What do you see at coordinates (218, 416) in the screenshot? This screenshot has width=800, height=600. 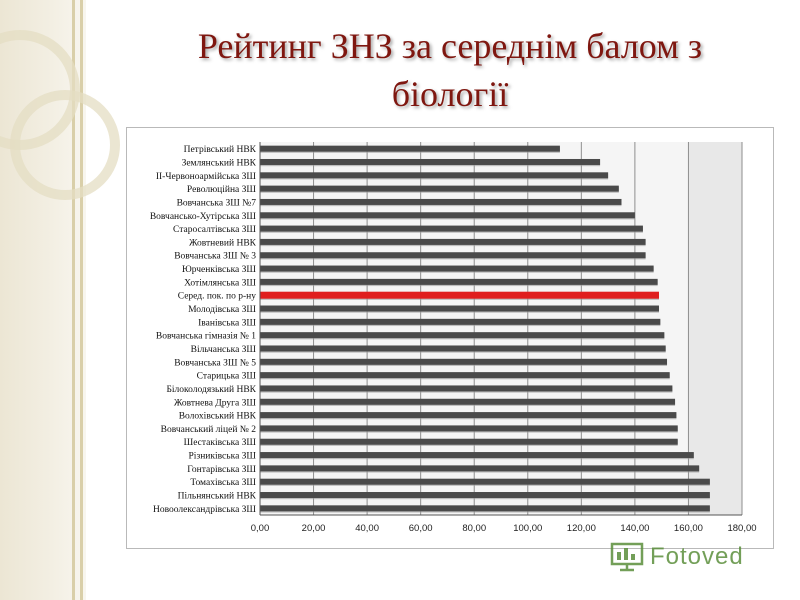 I see `category-label: Волохівський НВК` at bounding box center [218, 416].